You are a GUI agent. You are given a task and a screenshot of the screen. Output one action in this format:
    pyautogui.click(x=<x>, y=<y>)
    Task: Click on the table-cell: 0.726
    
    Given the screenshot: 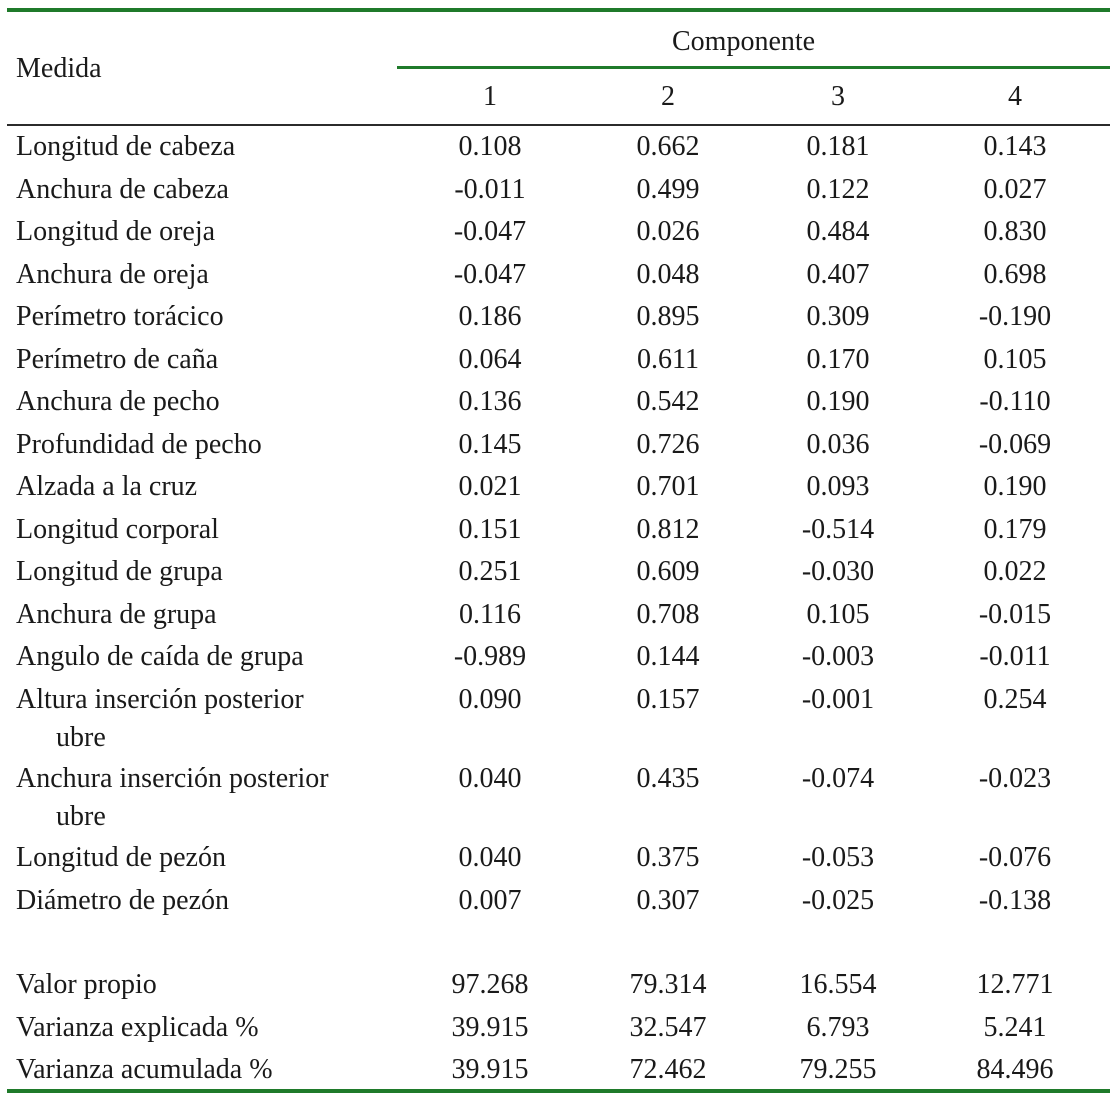 What is the action you would take?
    pyautogui.click(x=668, y=444)
    